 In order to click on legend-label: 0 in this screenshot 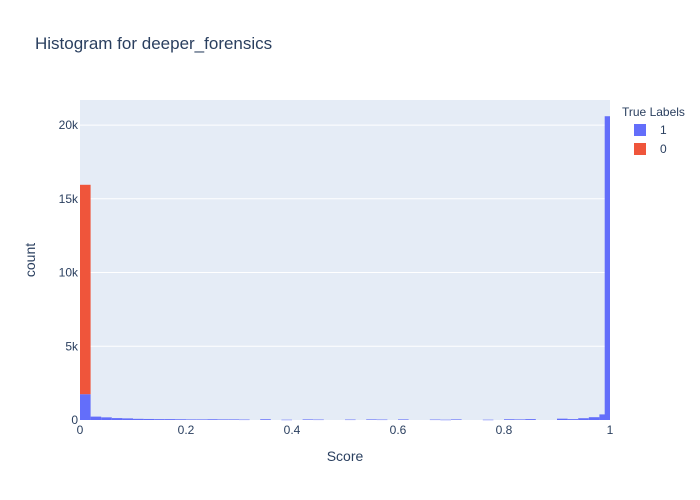, I will do `click(663, 149)`.